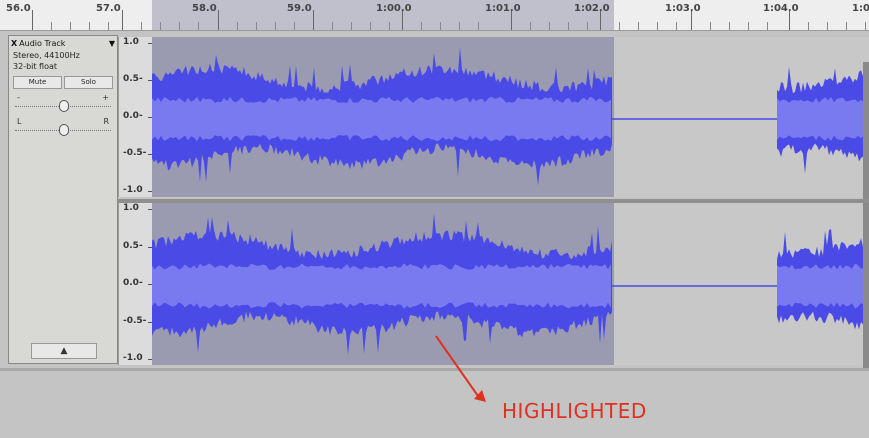 The image size is (869, 438). What do you see at coordinates (46, 55) in the screenshot?
I see `track-format-line1: Stereo, 44100Hz` at bounding box center [46, 55].